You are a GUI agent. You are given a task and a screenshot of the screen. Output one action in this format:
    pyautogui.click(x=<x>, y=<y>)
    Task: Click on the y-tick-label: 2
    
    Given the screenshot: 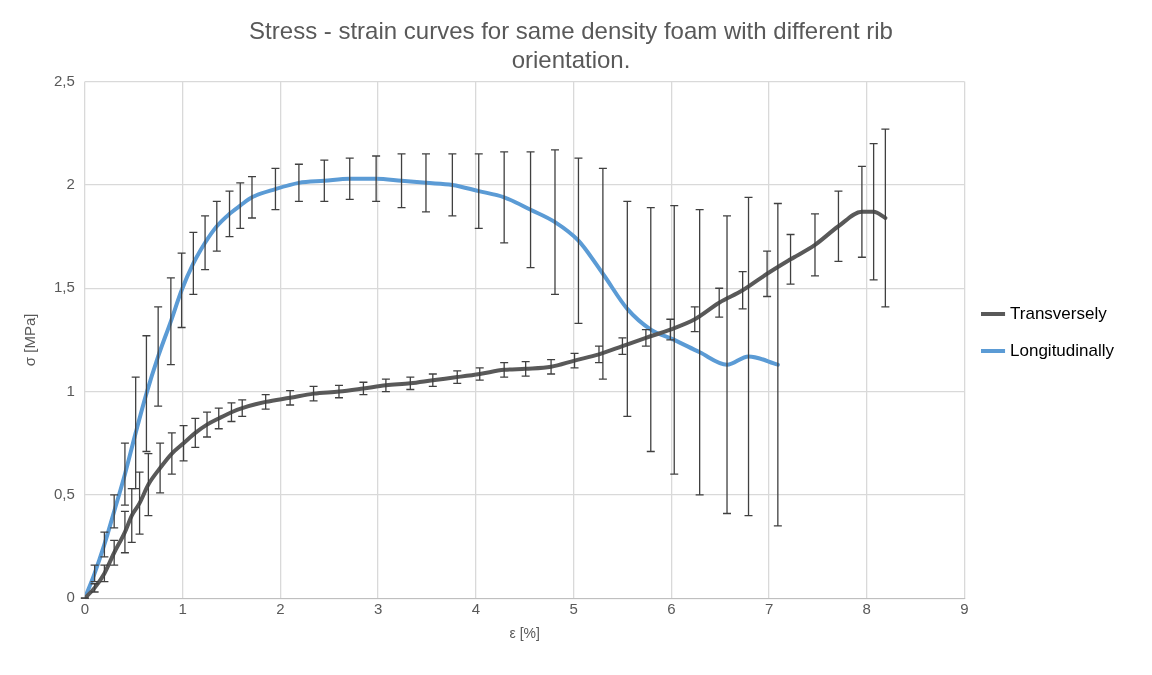 What is the action you would take?
    pyautogui.click(x=70, y=184)
    